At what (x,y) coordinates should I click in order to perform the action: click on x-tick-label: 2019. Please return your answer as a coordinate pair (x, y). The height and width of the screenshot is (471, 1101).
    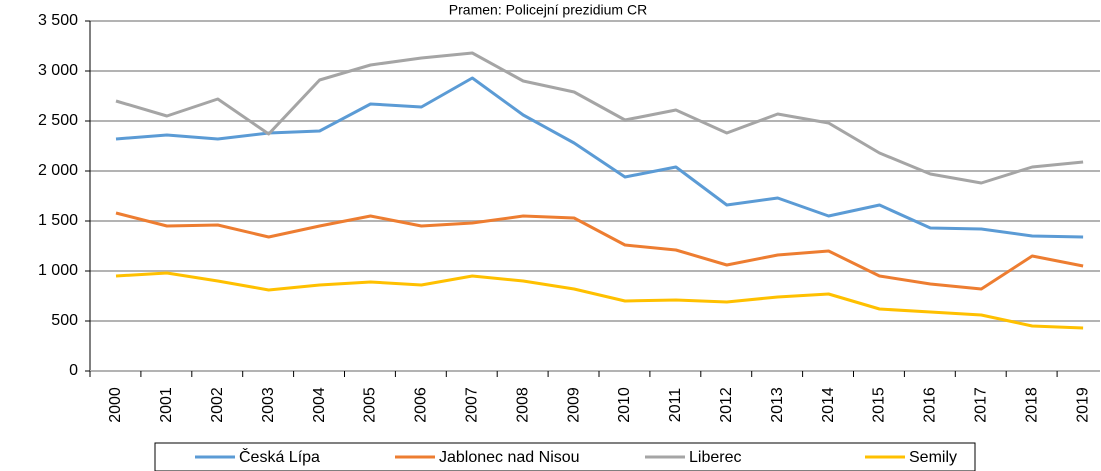
    Looking at the image, I should click on (1082, 405).